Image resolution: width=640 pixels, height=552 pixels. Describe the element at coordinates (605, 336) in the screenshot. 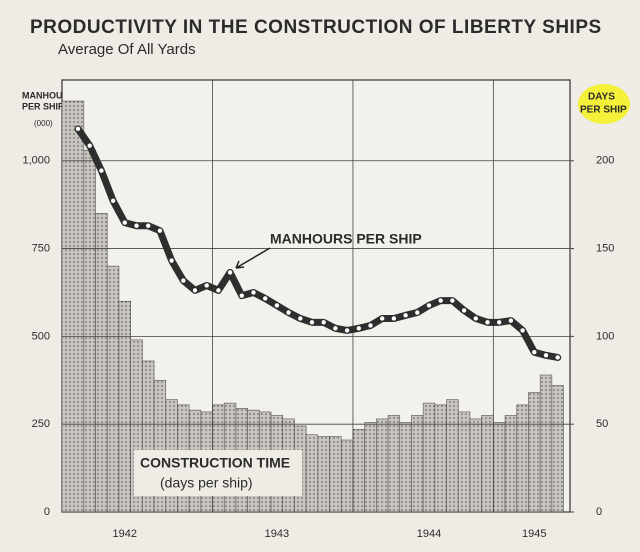

I see `y2-tick-label: 100` at that location.